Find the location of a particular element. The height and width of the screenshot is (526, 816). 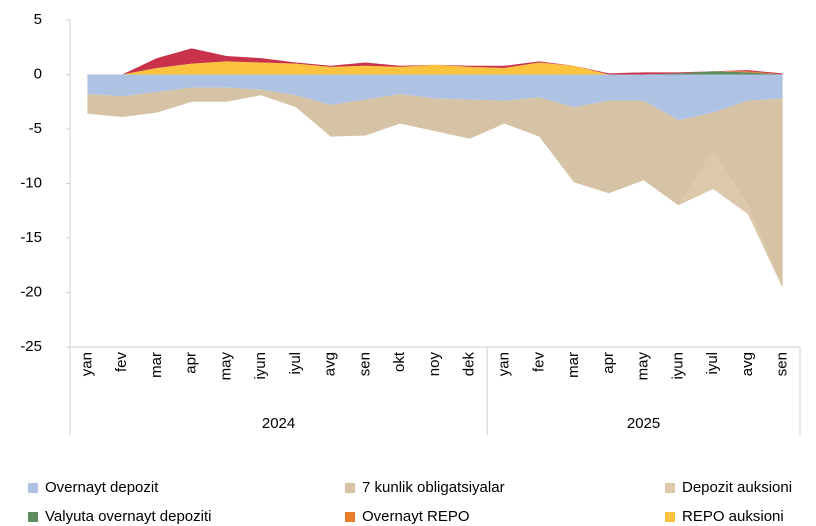

y-tick-label: -20 is located at coordinates (31, 291).